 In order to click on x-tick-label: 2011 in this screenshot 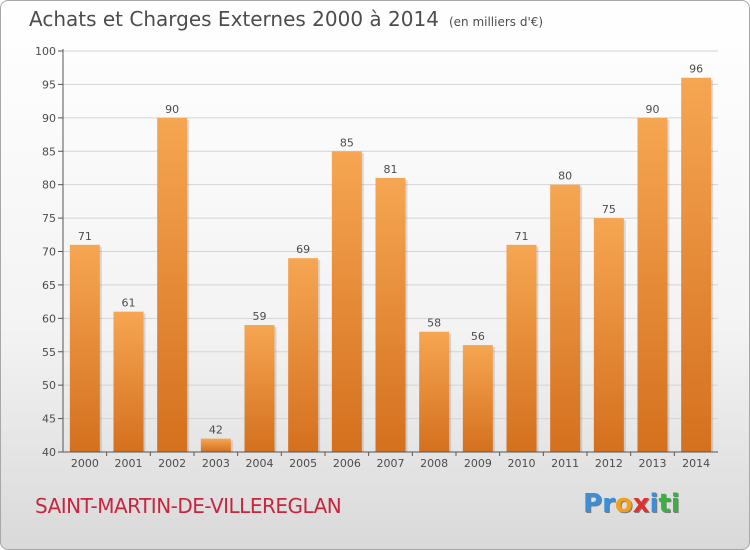, I will do `click(565, 463)`.